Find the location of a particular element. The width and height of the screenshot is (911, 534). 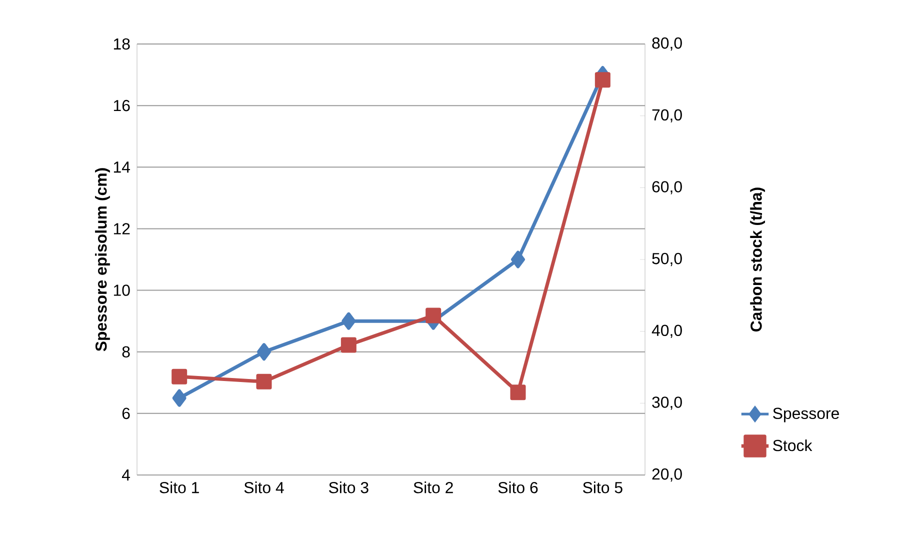

y2-tick-label: 20,0 is located at coordinates (667, 475).